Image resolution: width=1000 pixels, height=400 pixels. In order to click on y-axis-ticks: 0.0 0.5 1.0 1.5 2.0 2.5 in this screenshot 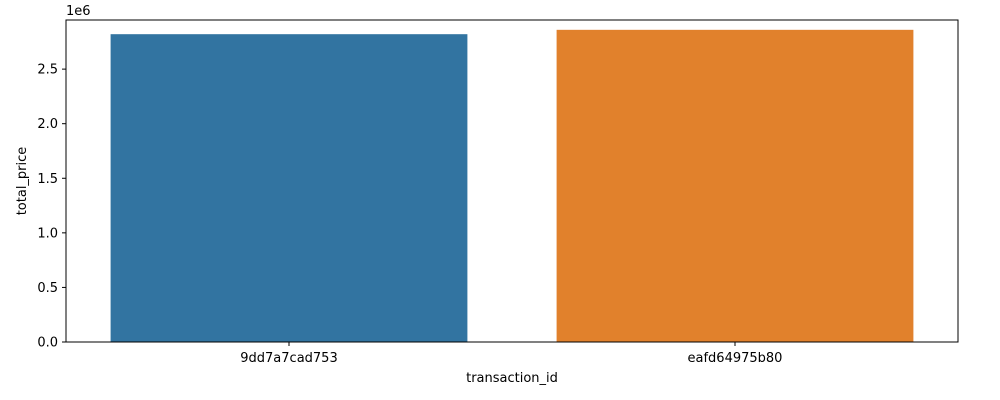, I will do `click(51, 207)`.